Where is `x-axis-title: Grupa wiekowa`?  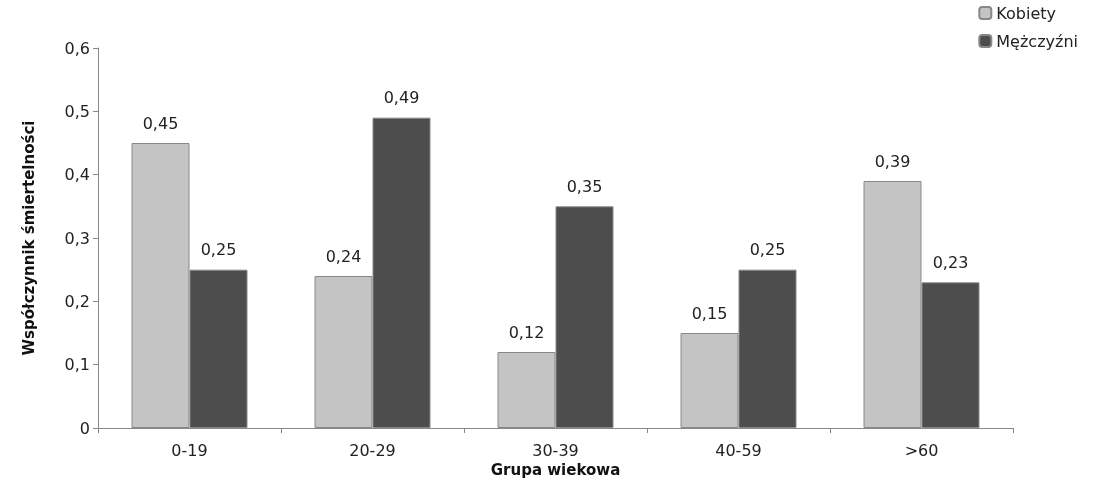 x-axis-title: Grupa wiekowa is located at coordinates (555, 470).